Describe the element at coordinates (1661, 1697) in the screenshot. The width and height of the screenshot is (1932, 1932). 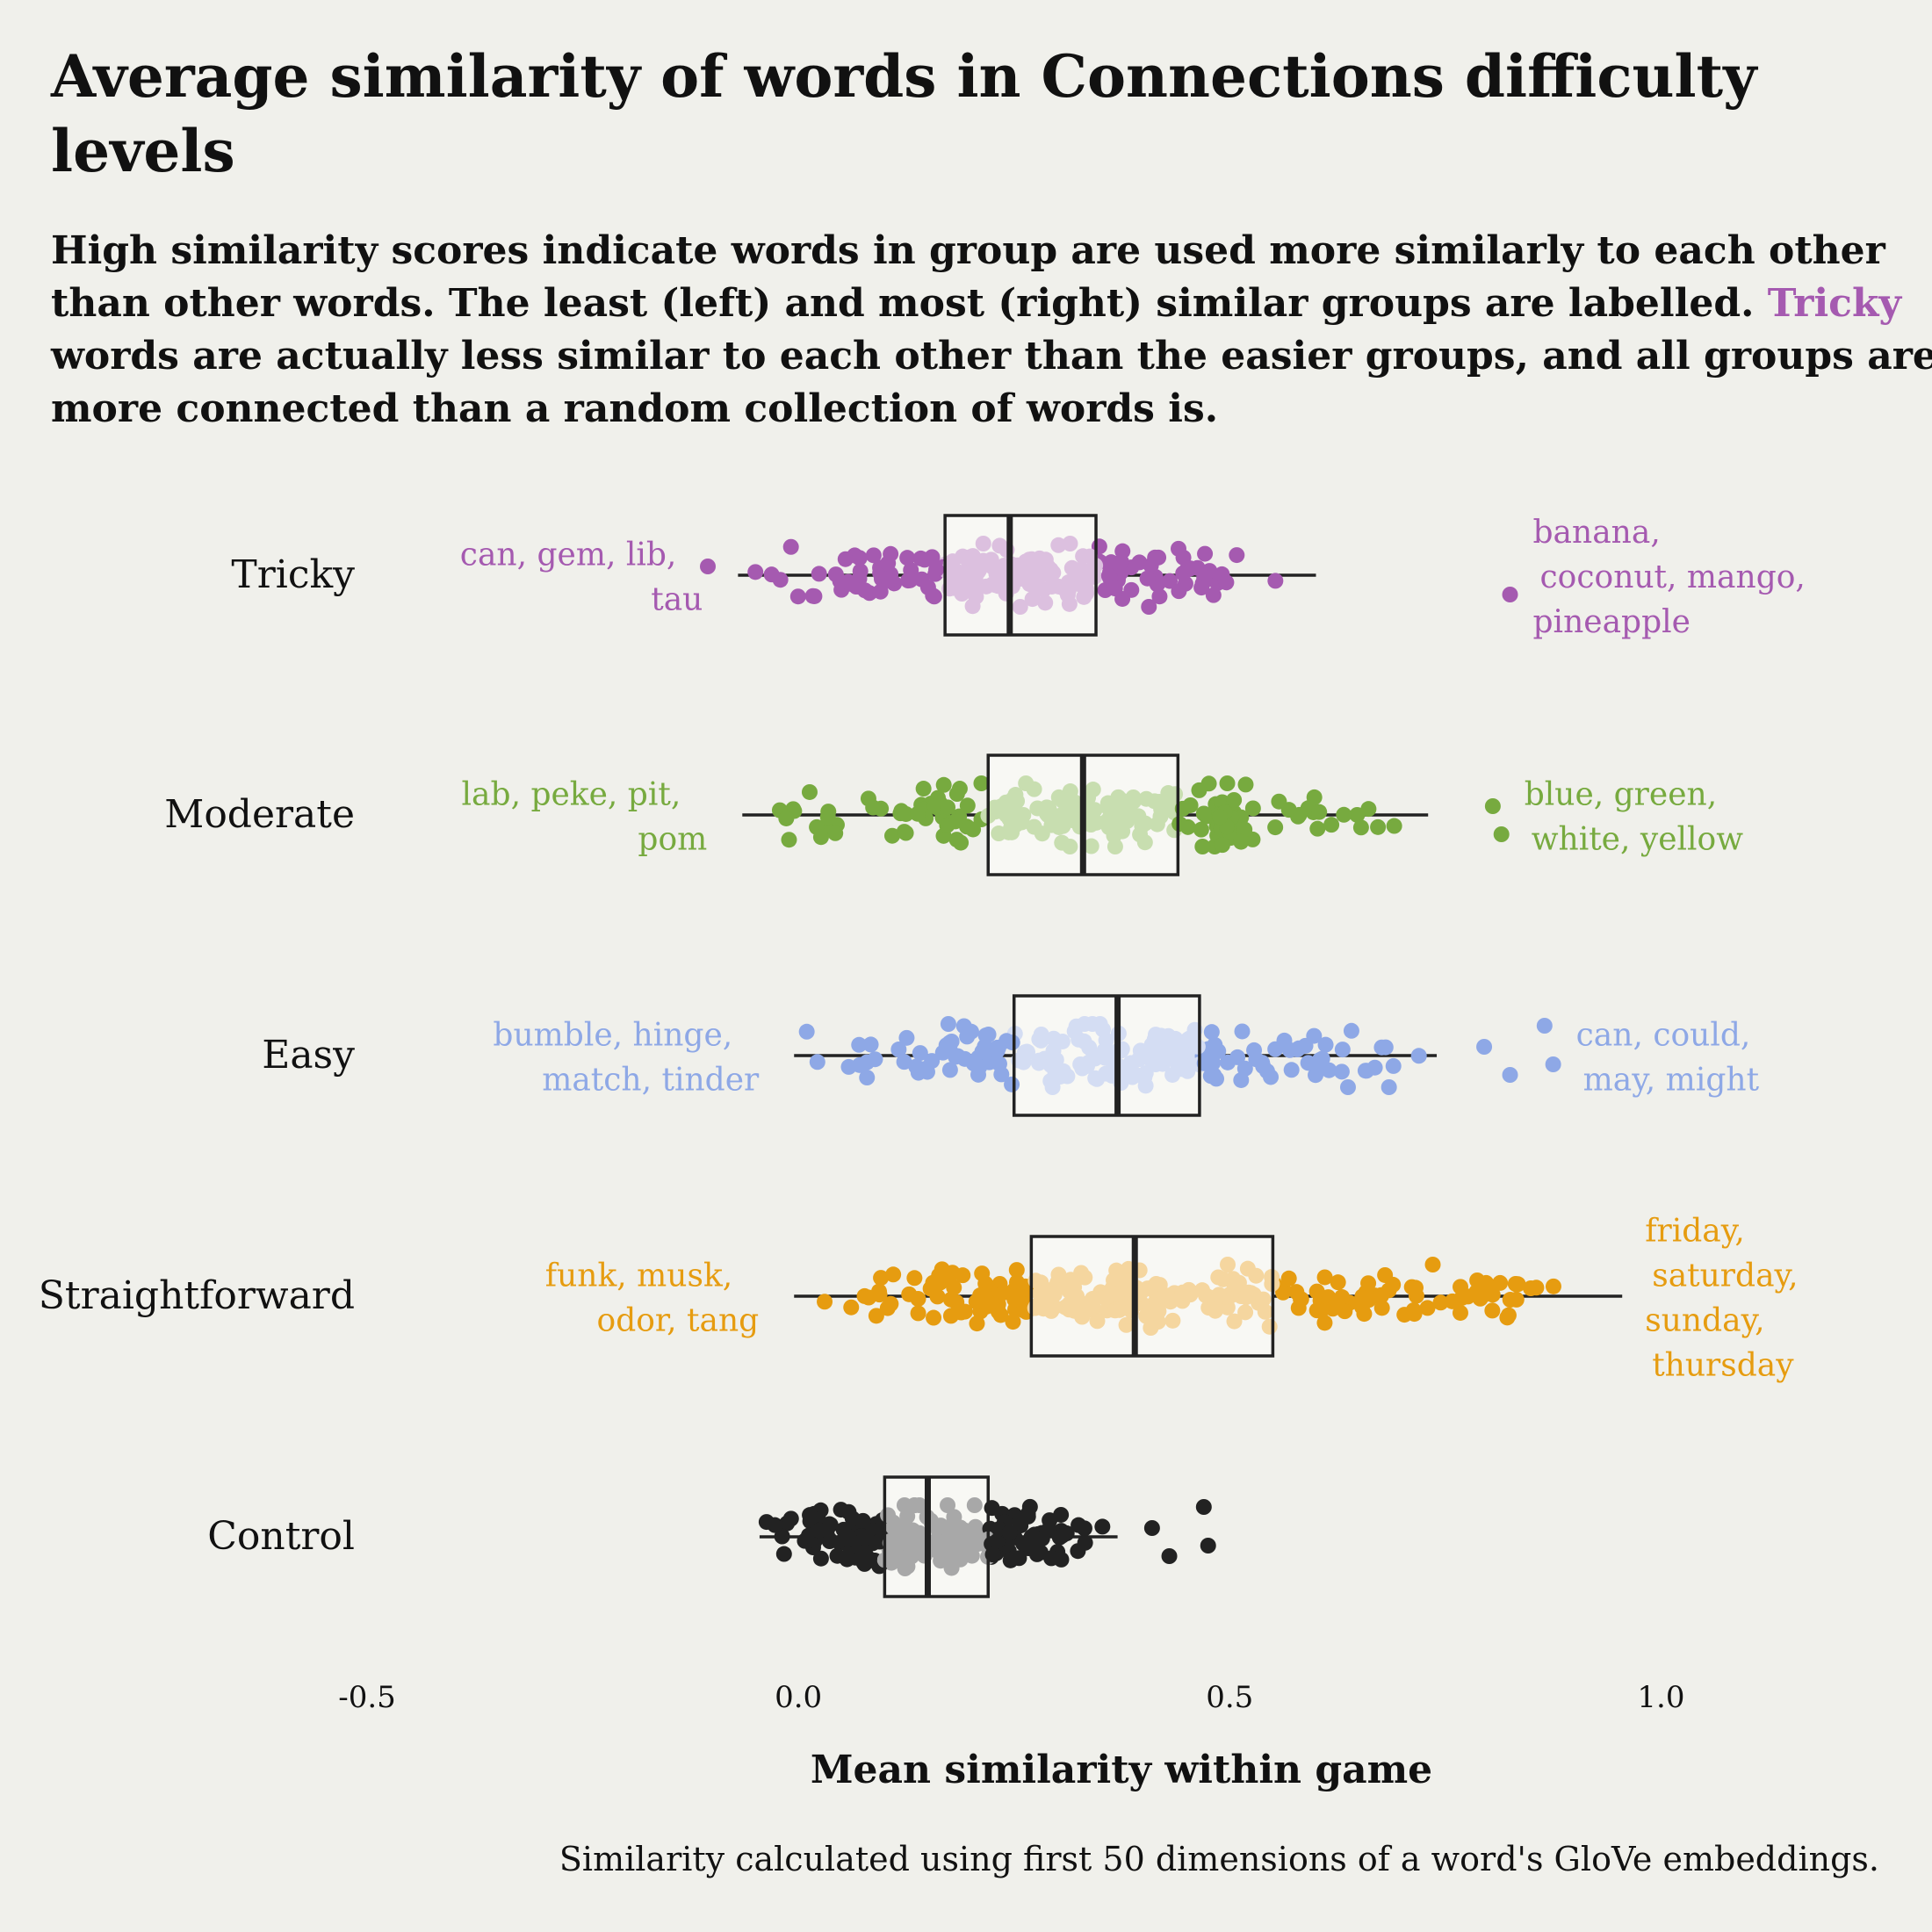
I see `x-tick-label: 1.0` at that location.